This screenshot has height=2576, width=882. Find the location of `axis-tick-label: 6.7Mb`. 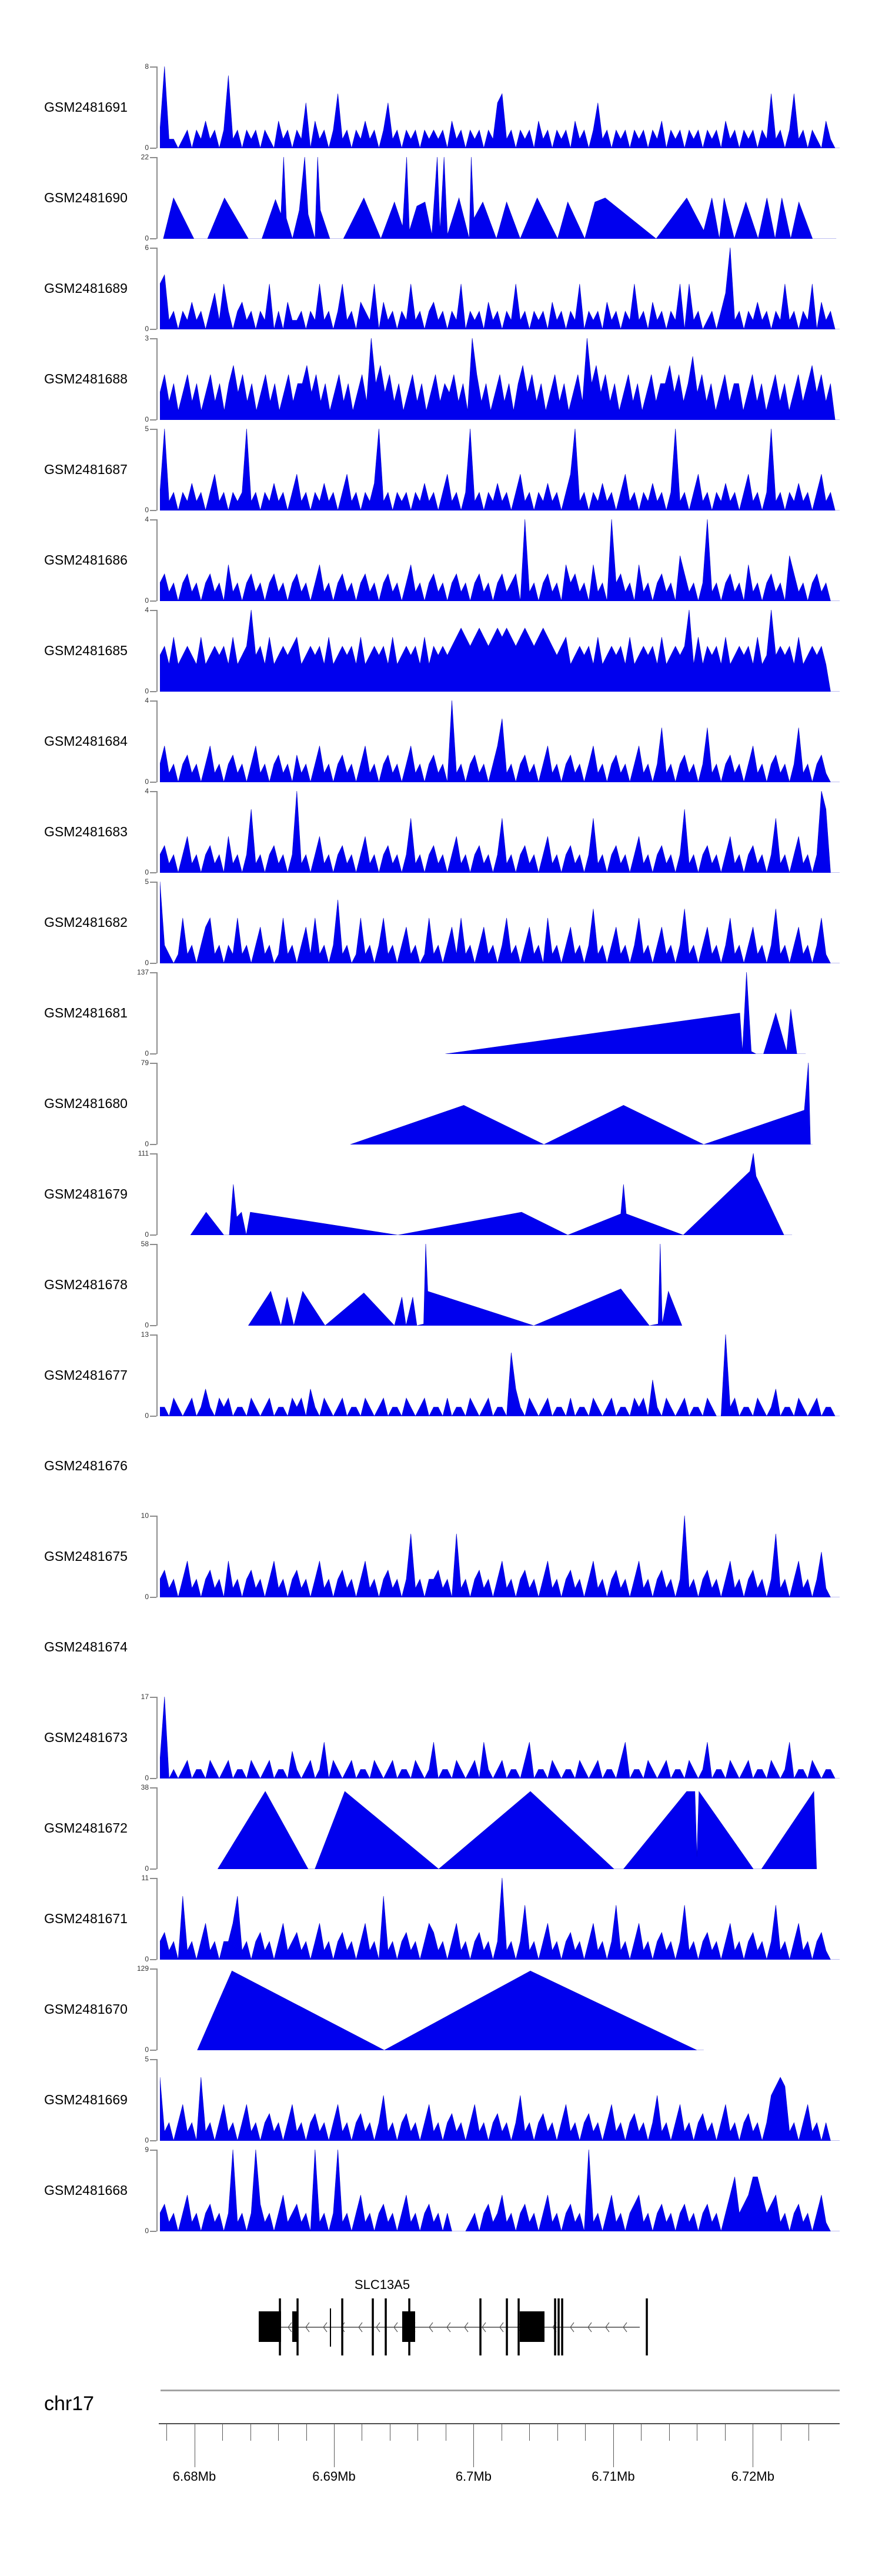

axis-tick-label: 6.7Mb is located at coordinates (473, 2476).